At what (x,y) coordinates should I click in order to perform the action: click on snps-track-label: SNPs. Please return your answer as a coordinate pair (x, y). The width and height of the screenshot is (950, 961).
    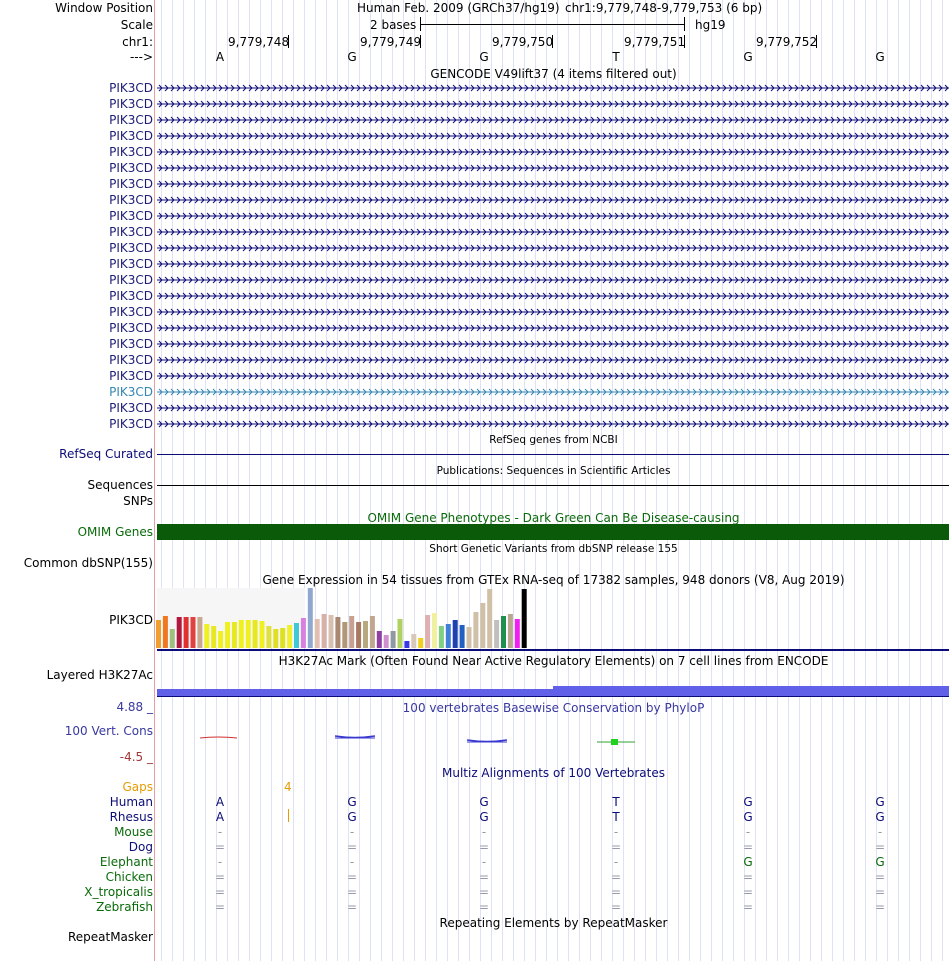
    Looking at the image, I should click on (138, 501).